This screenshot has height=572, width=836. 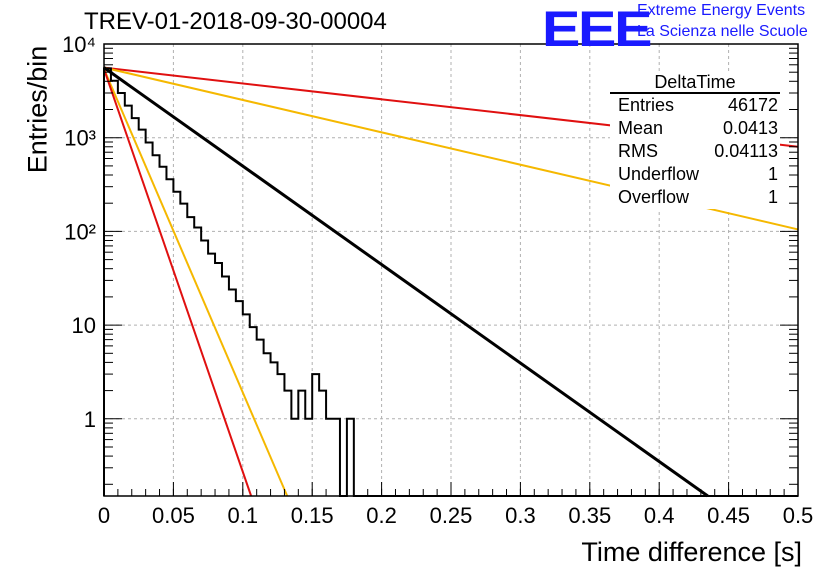 What do you see at coordinates (520, 515) in the screenshot?
I see `x-tick-label: 0.3` at bounding box center [520, 515].